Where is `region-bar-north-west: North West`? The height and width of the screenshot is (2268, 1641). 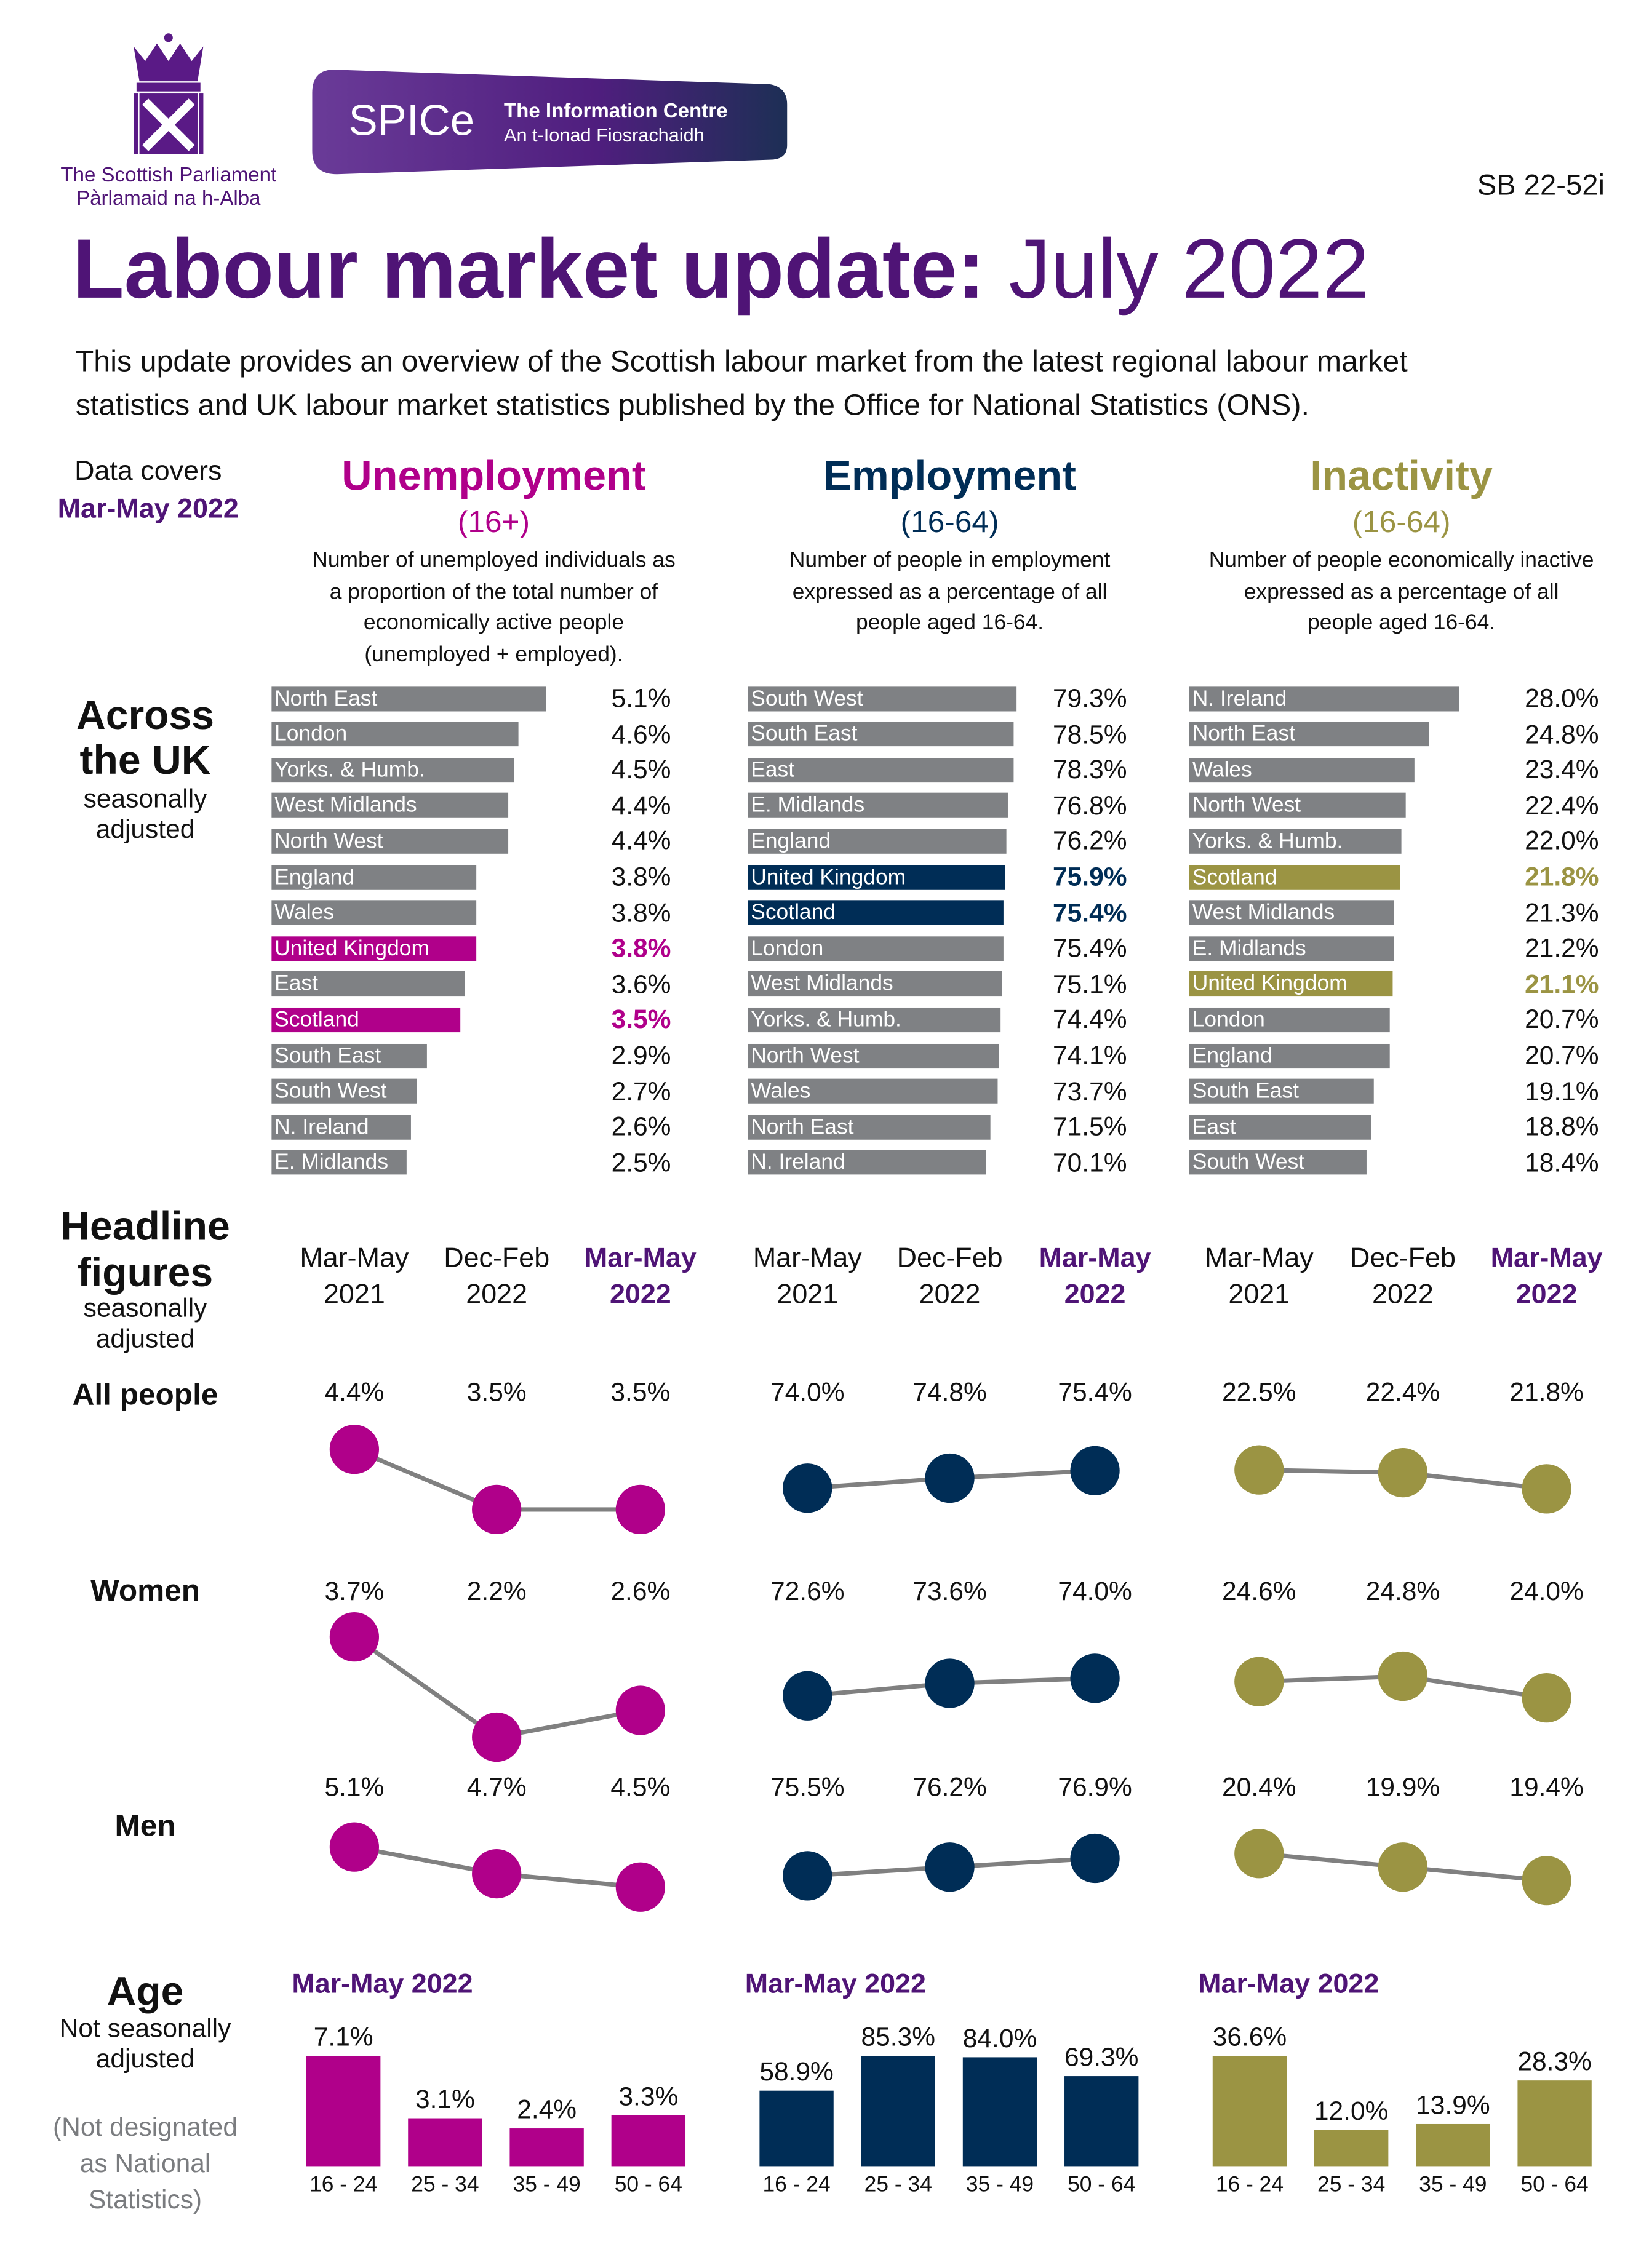
region-bar-north-west: North West is located at coordinates (1297, 805).